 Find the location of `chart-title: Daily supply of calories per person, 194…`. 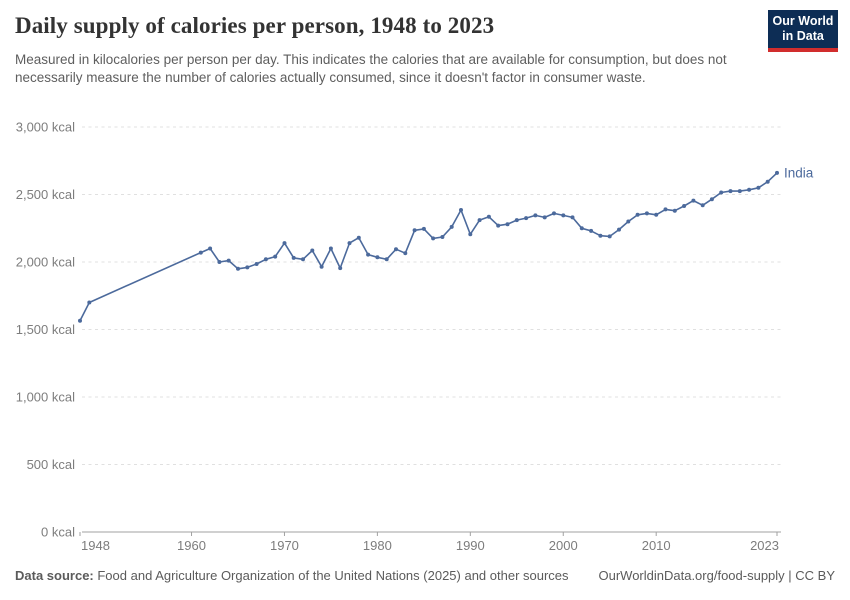

chart-title: Daily supply of calories per person, 194… is located at coordinates (255, 25).